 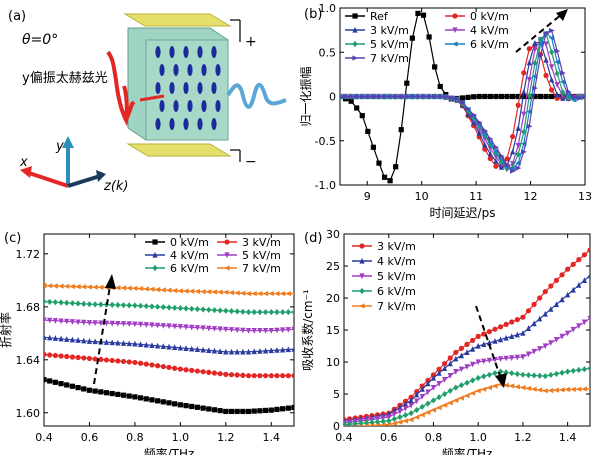 What do you see at coordinates (272, 437) in the screenshot?
I see `x-tick-label: 1.4` at bounding box center [272, 437].